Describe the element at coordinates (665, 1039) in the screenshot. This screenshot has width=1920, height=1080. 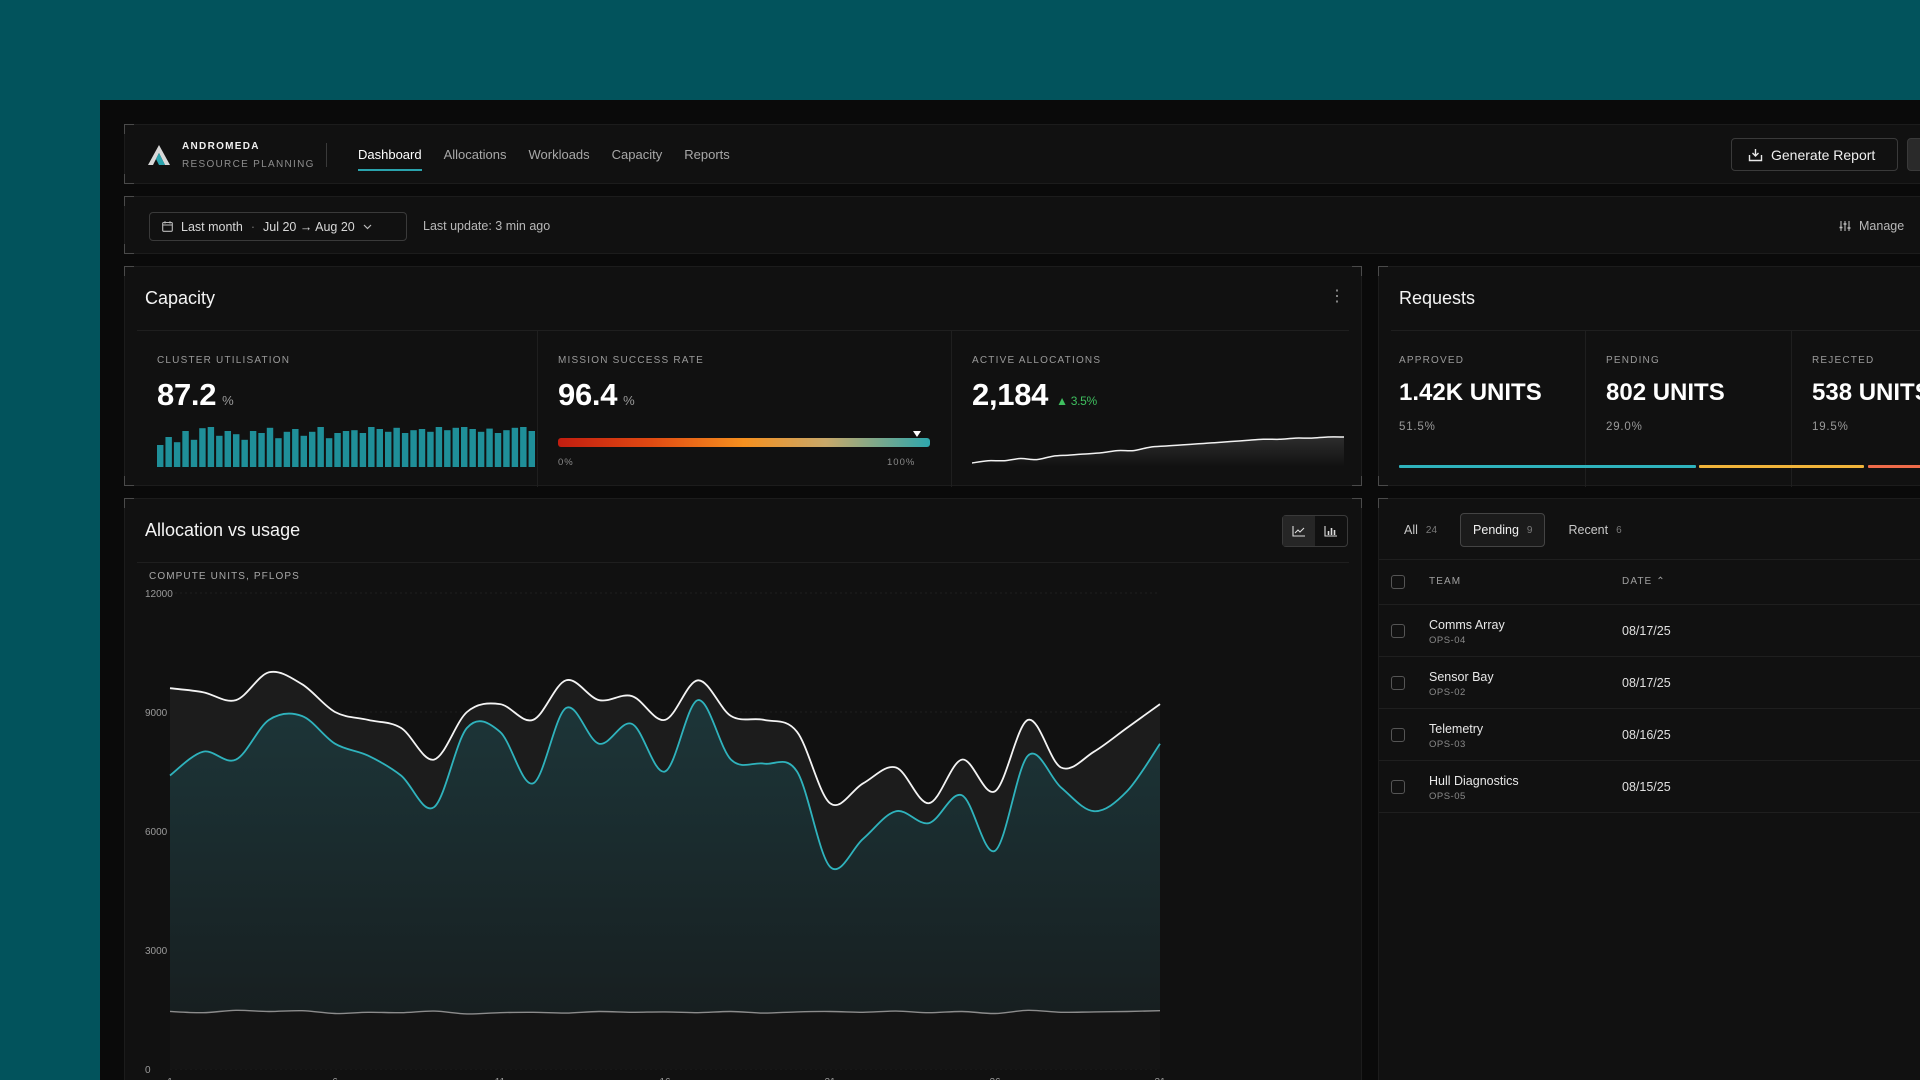
I see `baseline-area` at that location.